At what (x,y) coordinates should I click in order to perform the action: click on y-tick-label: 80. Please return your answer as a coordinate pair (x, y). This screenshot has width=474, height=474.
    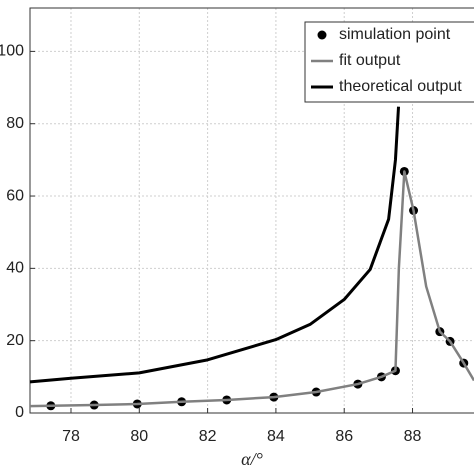
    Looking at the image, I should click on (15, 123).